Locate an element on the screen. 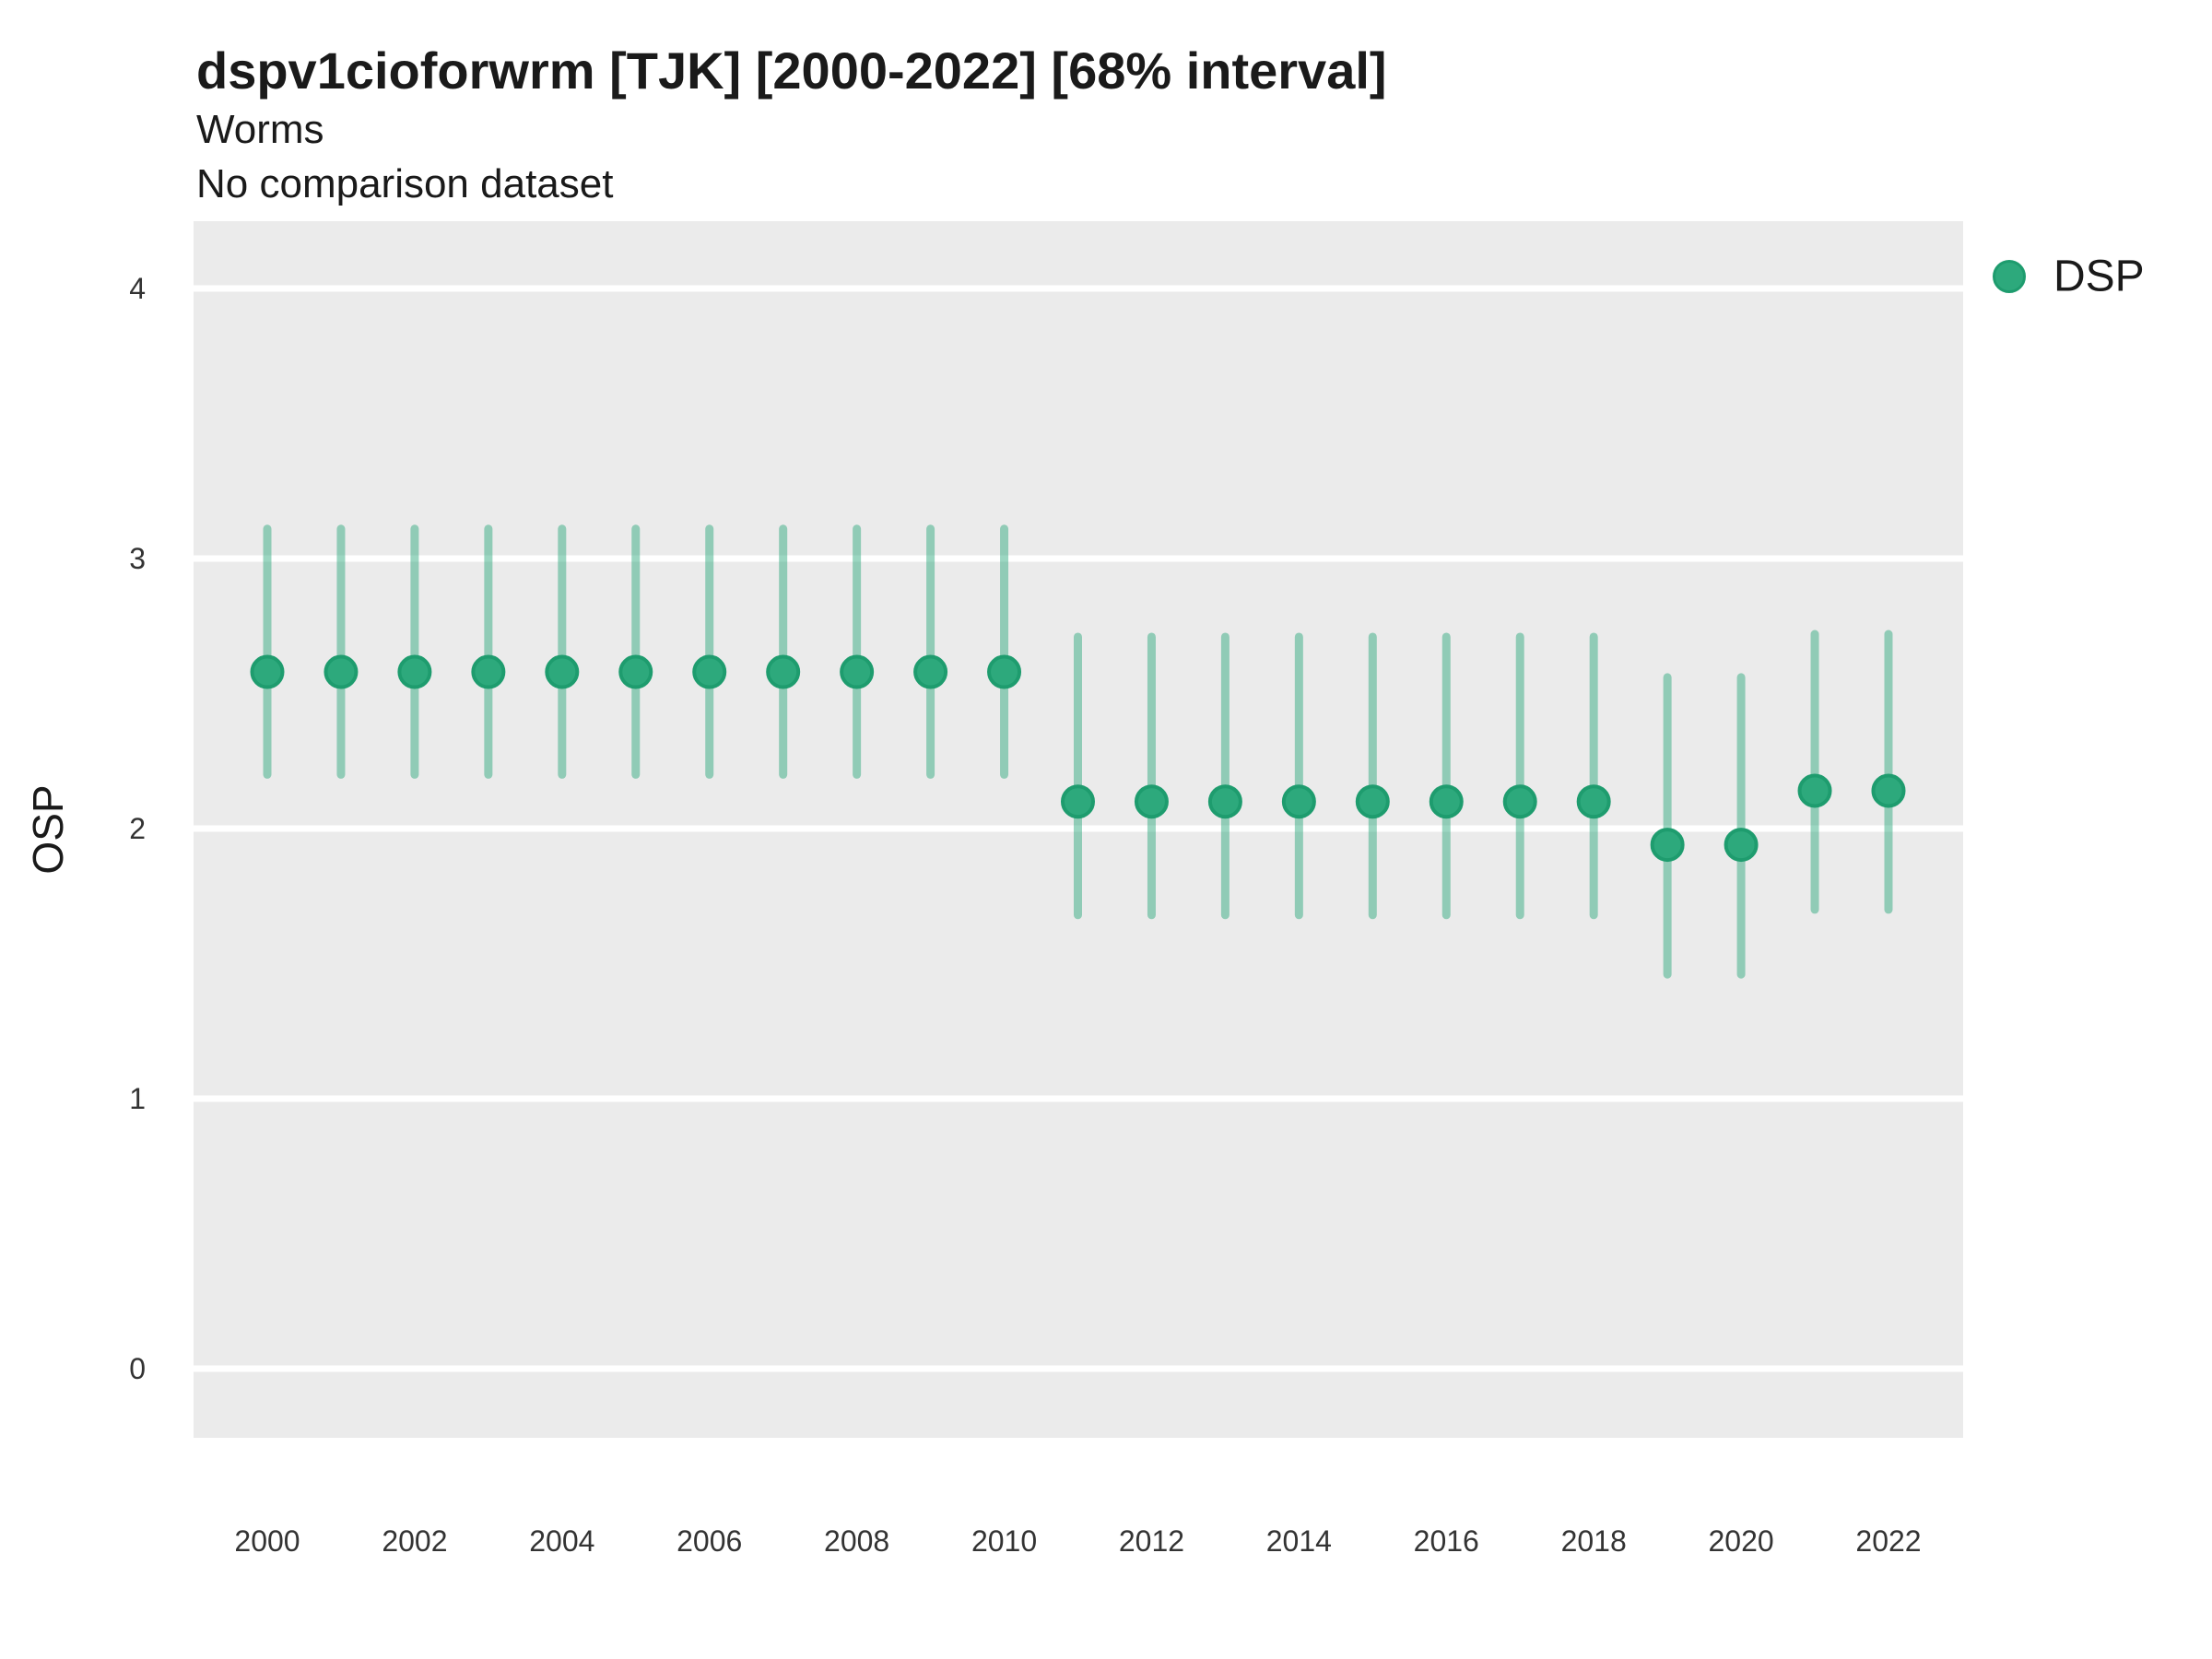 This screenshot has height=1659, width=2212. y-tick-label: 0 is located at coordinates (137, 1368).